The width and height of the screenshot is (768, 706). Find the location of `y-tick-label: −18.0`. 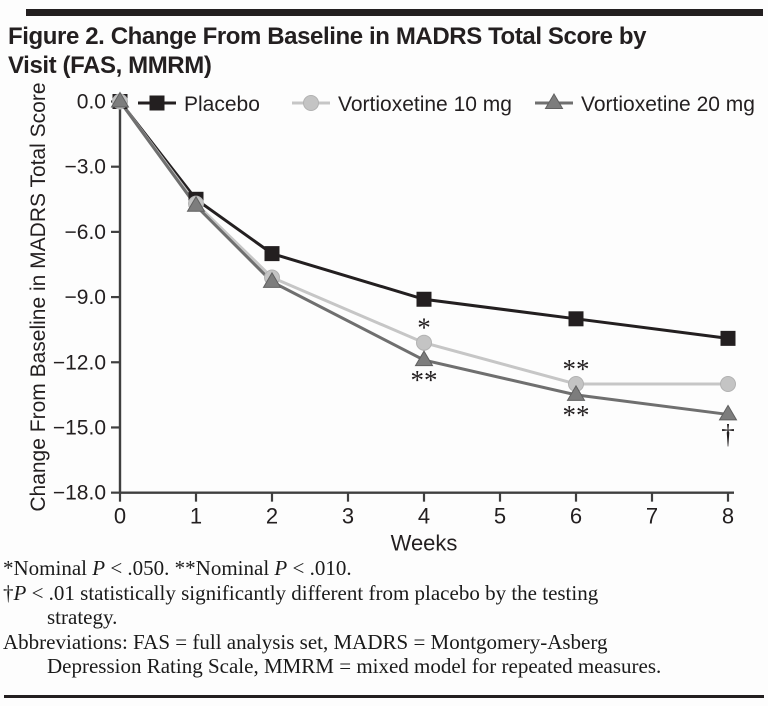

y-tick-label: −18.0 is located at coordinates (79, 493).